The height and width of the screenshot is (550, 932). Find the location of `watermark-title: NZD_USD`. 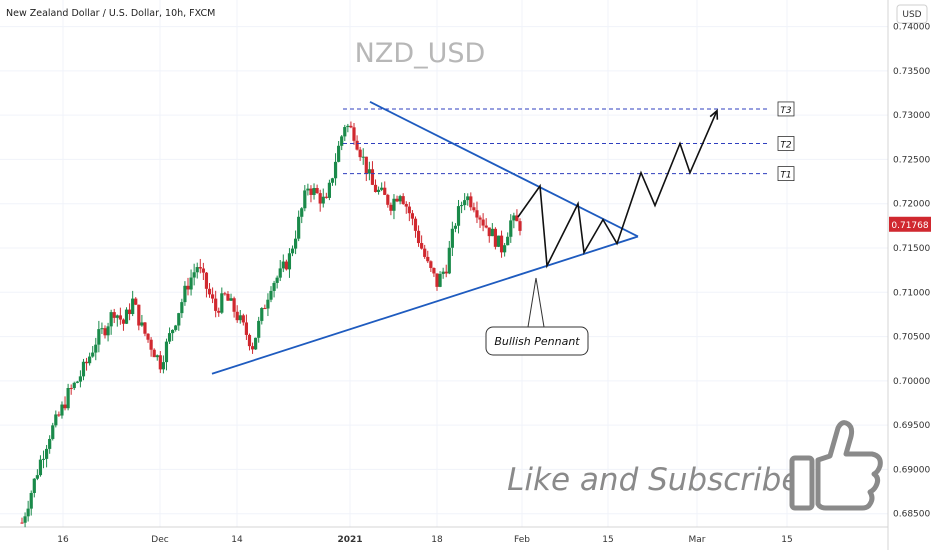

watermark-title: NZD_USD is located at coordinates (420, 53).